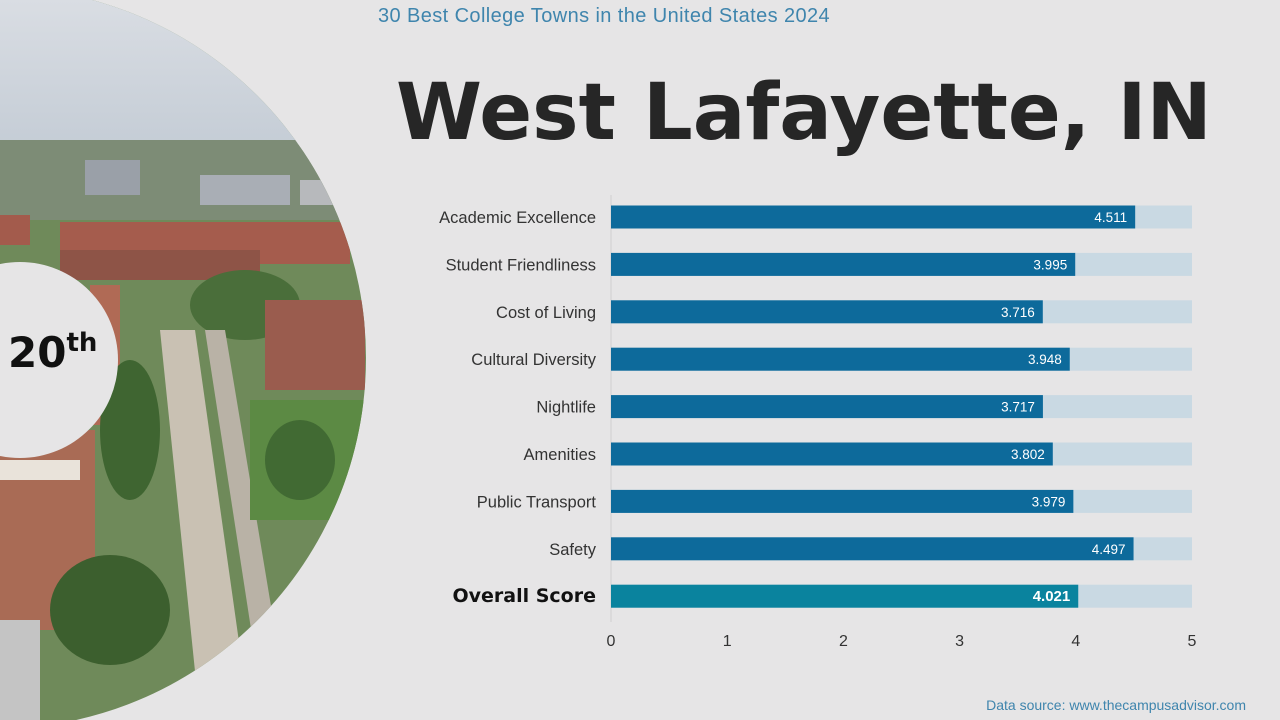 The image size is (1280, 720). I want to click on value-label: 4.497, so click(1109, 549).